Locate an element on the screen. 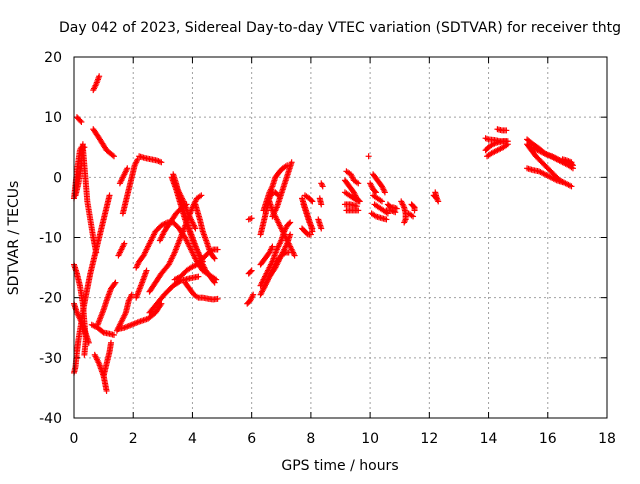 This screenshot has width=640, height=484. y-tick-label: -40 is located at coordinates (50, 419).